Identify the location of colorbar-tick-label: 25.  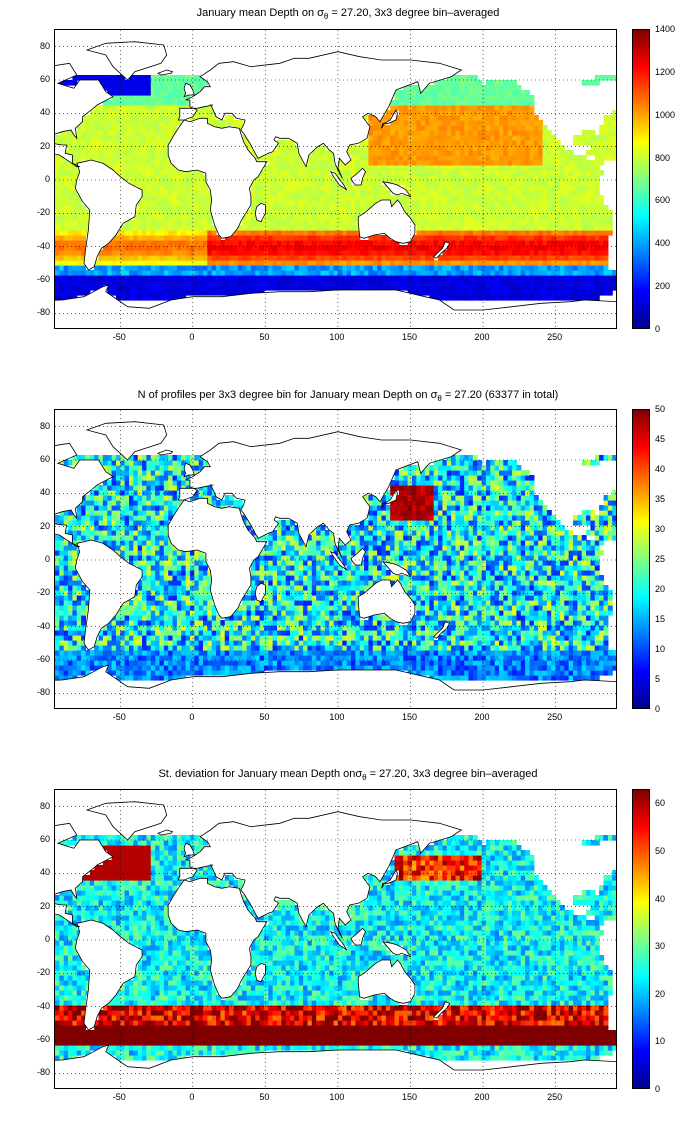
(660, 559).